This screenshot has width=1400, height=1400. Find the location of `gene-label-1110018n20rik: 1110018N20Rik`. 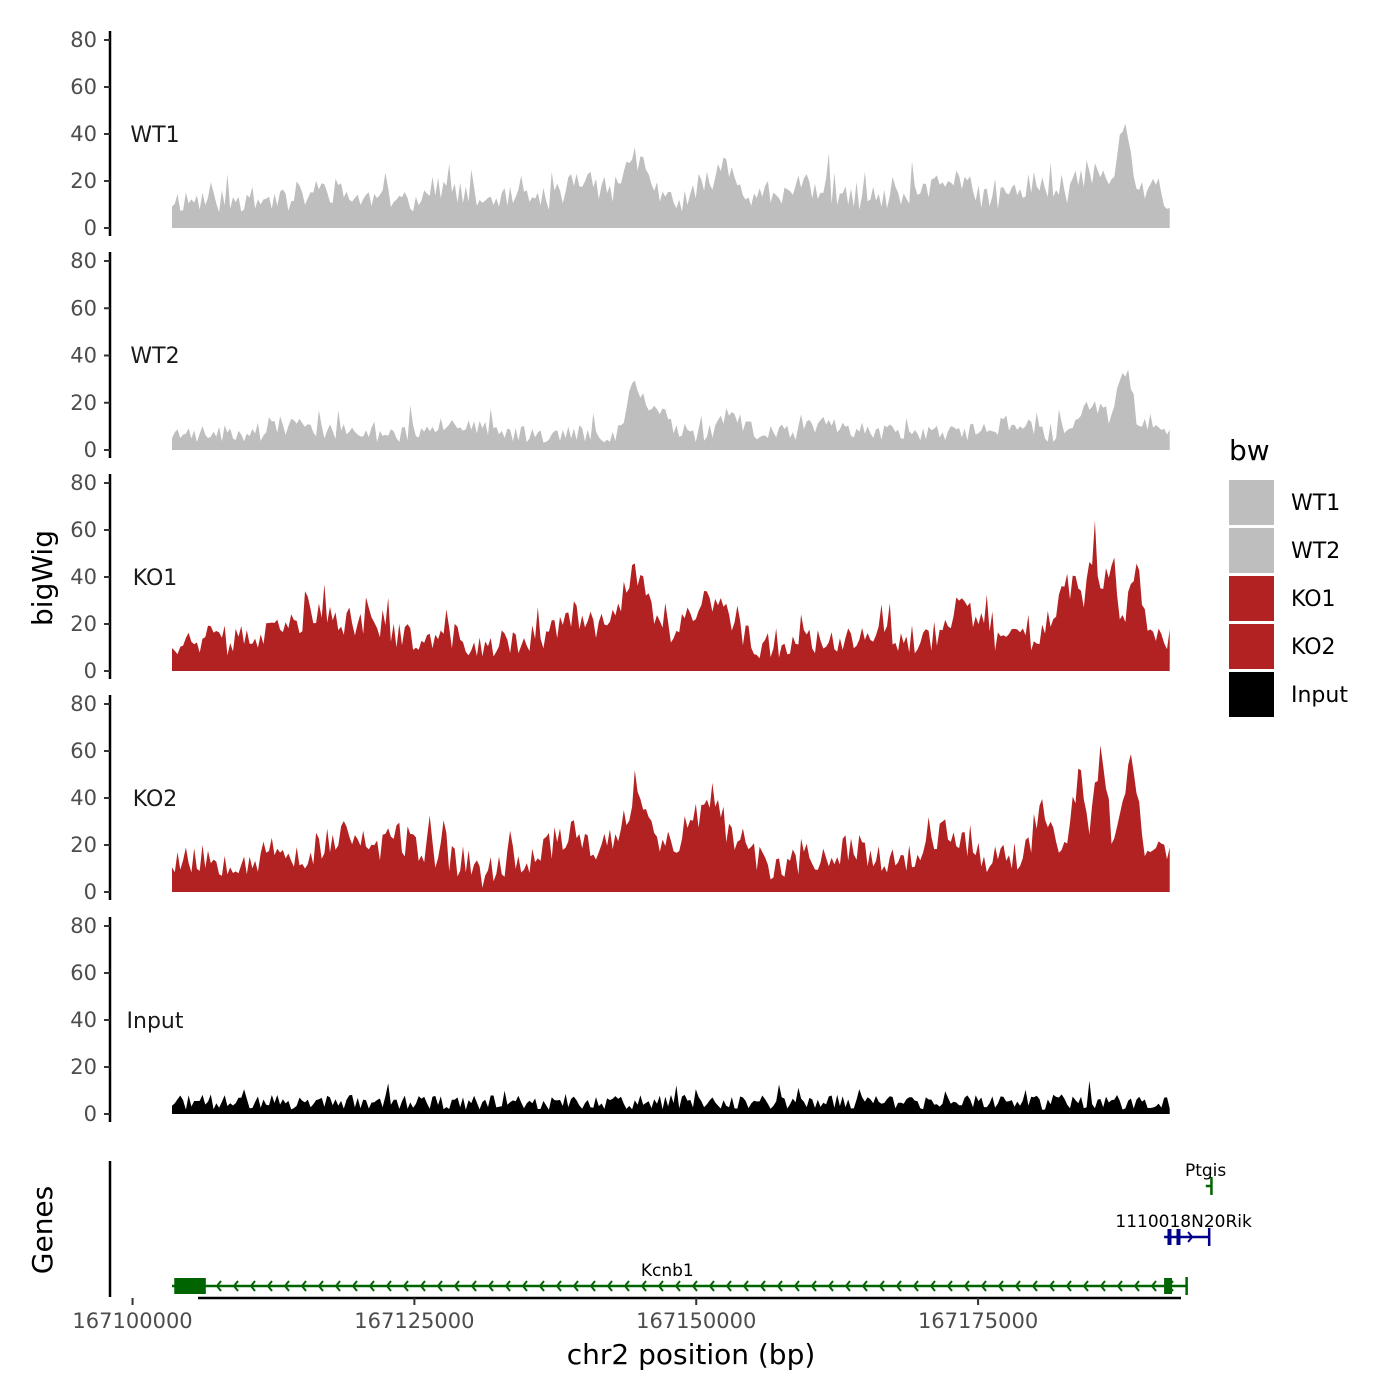

gene-label-1110018n20rik: 1110018N20Rik is located at coordinates (1183, 1222).